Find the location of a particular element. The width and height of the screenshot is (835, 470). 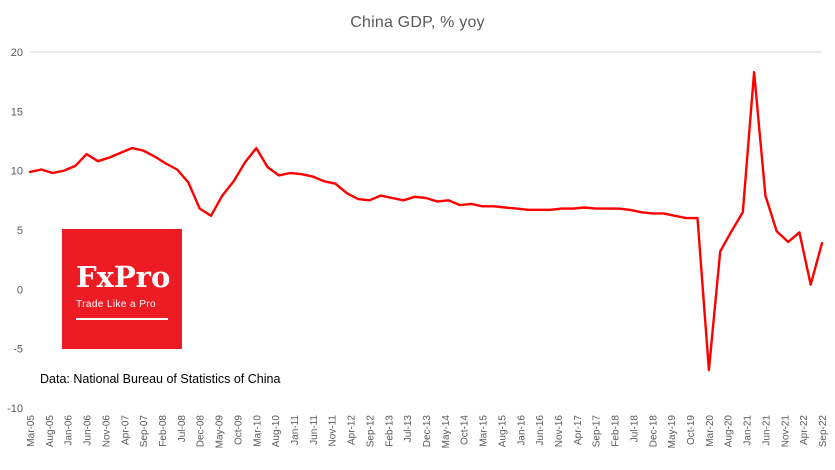

x-tick-label: Sep-22 is located at coordinates (823, 431).